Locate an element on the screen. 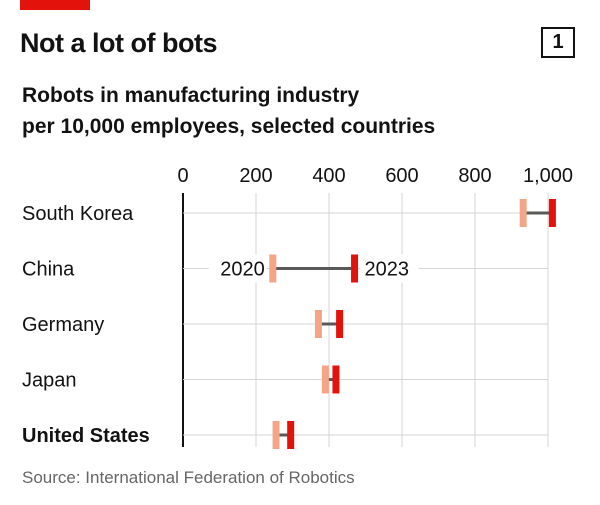  chart-title: Not a lot of bots is located at coordinates (118, 43).